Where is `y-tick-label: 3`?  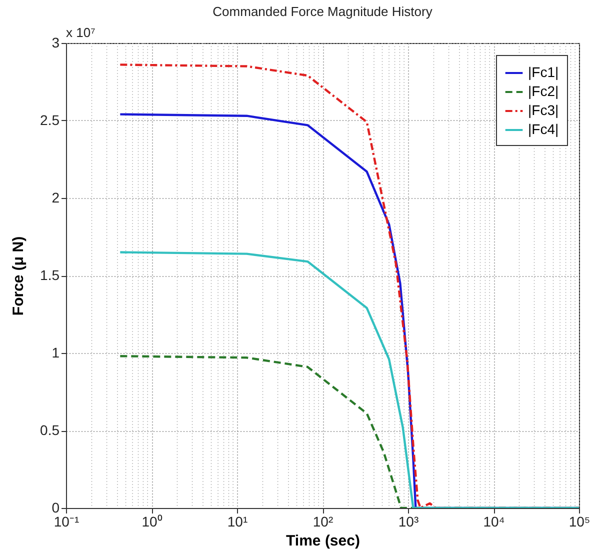 y-tick-label: 3 is located at coordinates (56, 42).